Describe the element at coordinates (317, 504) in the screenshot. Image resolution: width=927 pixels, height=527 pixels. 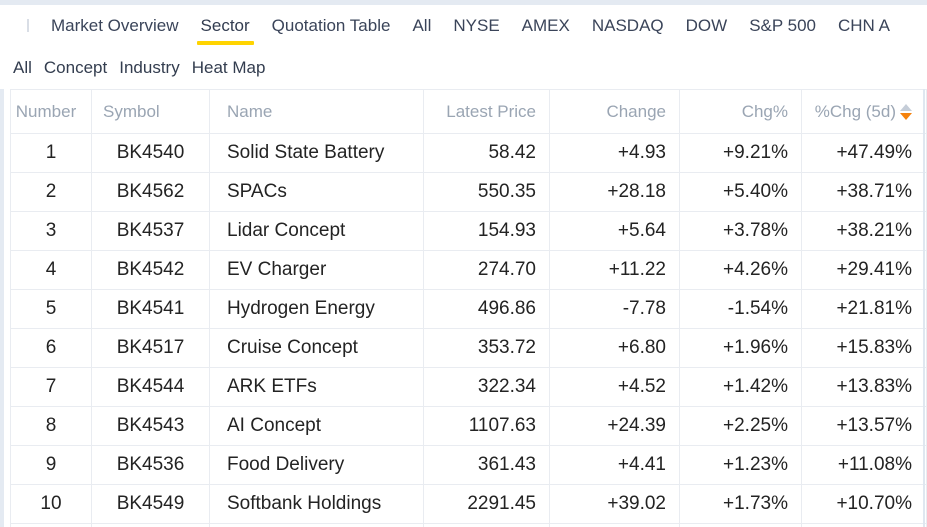
I see `row-name: Softbank Holdings` at that location.